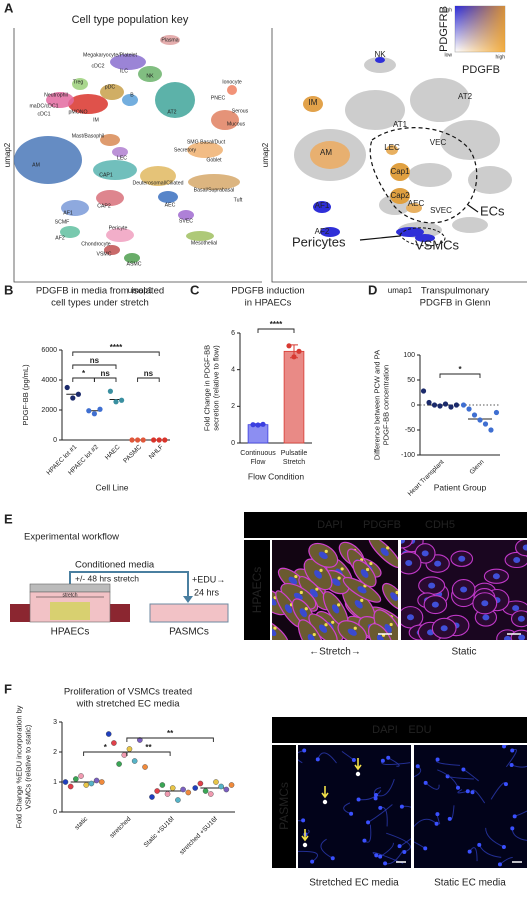  What do you see at coordinates (422, 237) in the screenshot?
I see `vsmc-outline` at bounding box center [422, 237].